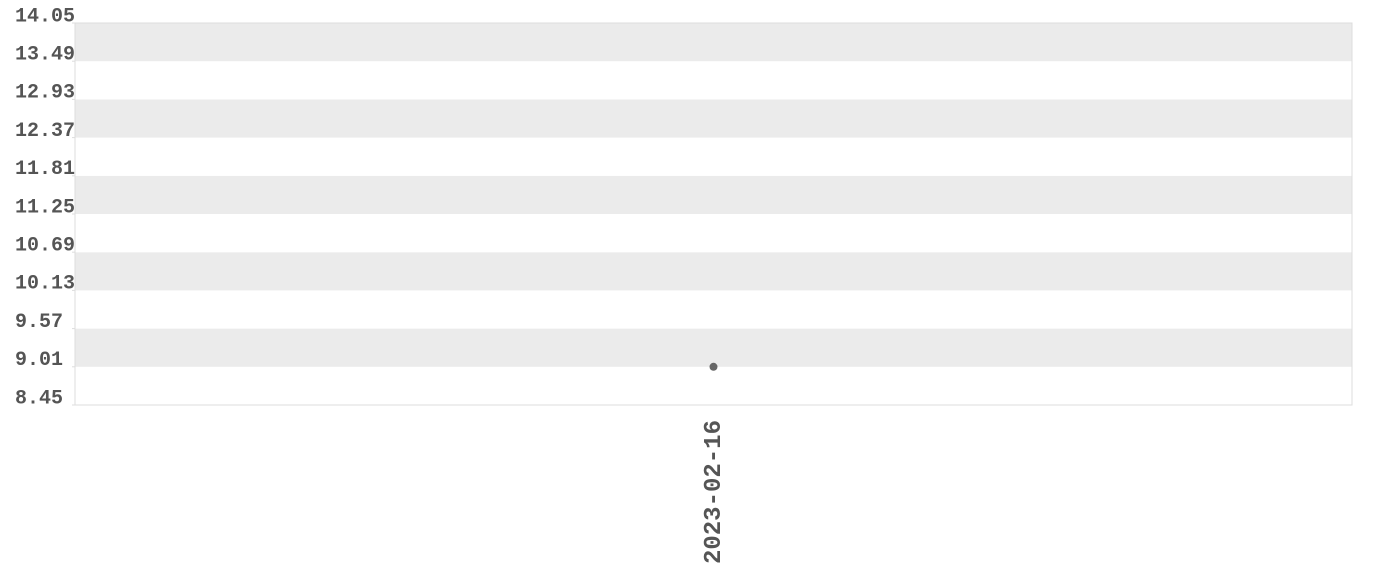  Describe the element at coordinates (45, 169) in the screenshot. I see `y-tick-label: 11.81` at that location.